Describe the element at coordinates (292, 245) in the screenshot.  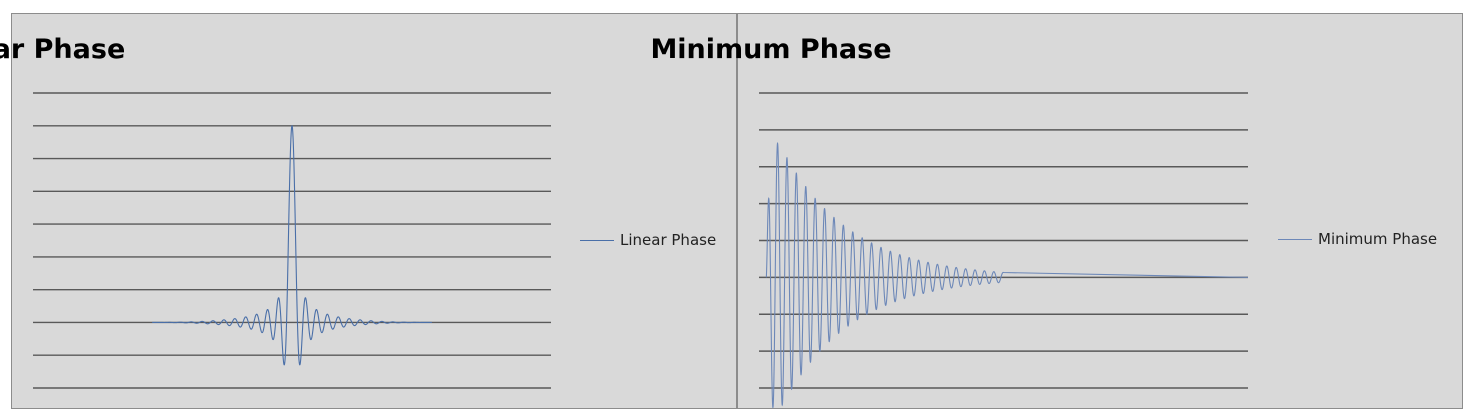
I see `series-line-linear-phase` at that location.